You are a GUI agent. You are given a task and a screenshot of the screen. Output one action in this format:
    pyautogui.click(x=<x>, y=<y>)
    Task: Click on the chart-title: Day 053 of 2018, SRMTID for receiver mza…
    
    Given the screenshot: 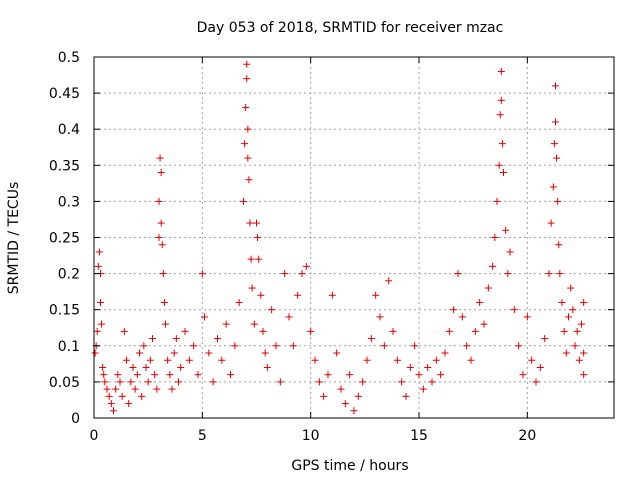 What is the action you would take?
    pyautogui.click(x=350, y=28)
    